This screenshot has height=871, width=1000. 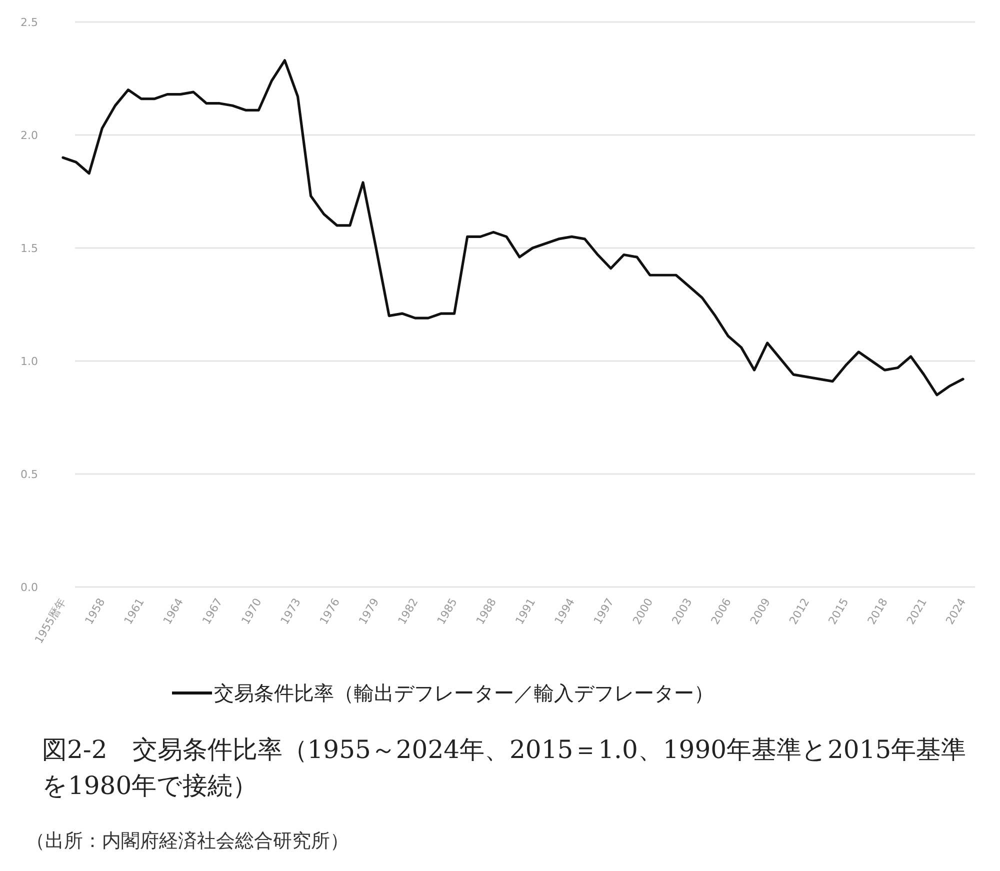 I want to click on y-tick-label: 0.0, so click(x=29, y=587).